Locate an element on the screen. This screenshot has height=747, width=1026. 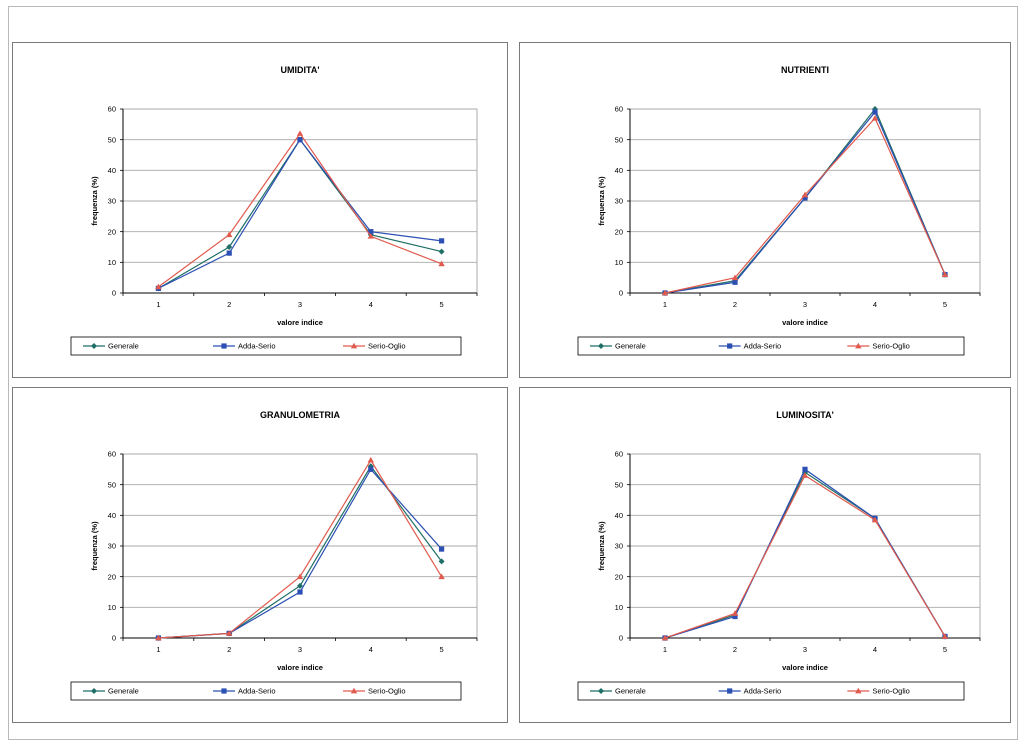
chart-title: UMIDITA' is located at coordinates (300, 70).